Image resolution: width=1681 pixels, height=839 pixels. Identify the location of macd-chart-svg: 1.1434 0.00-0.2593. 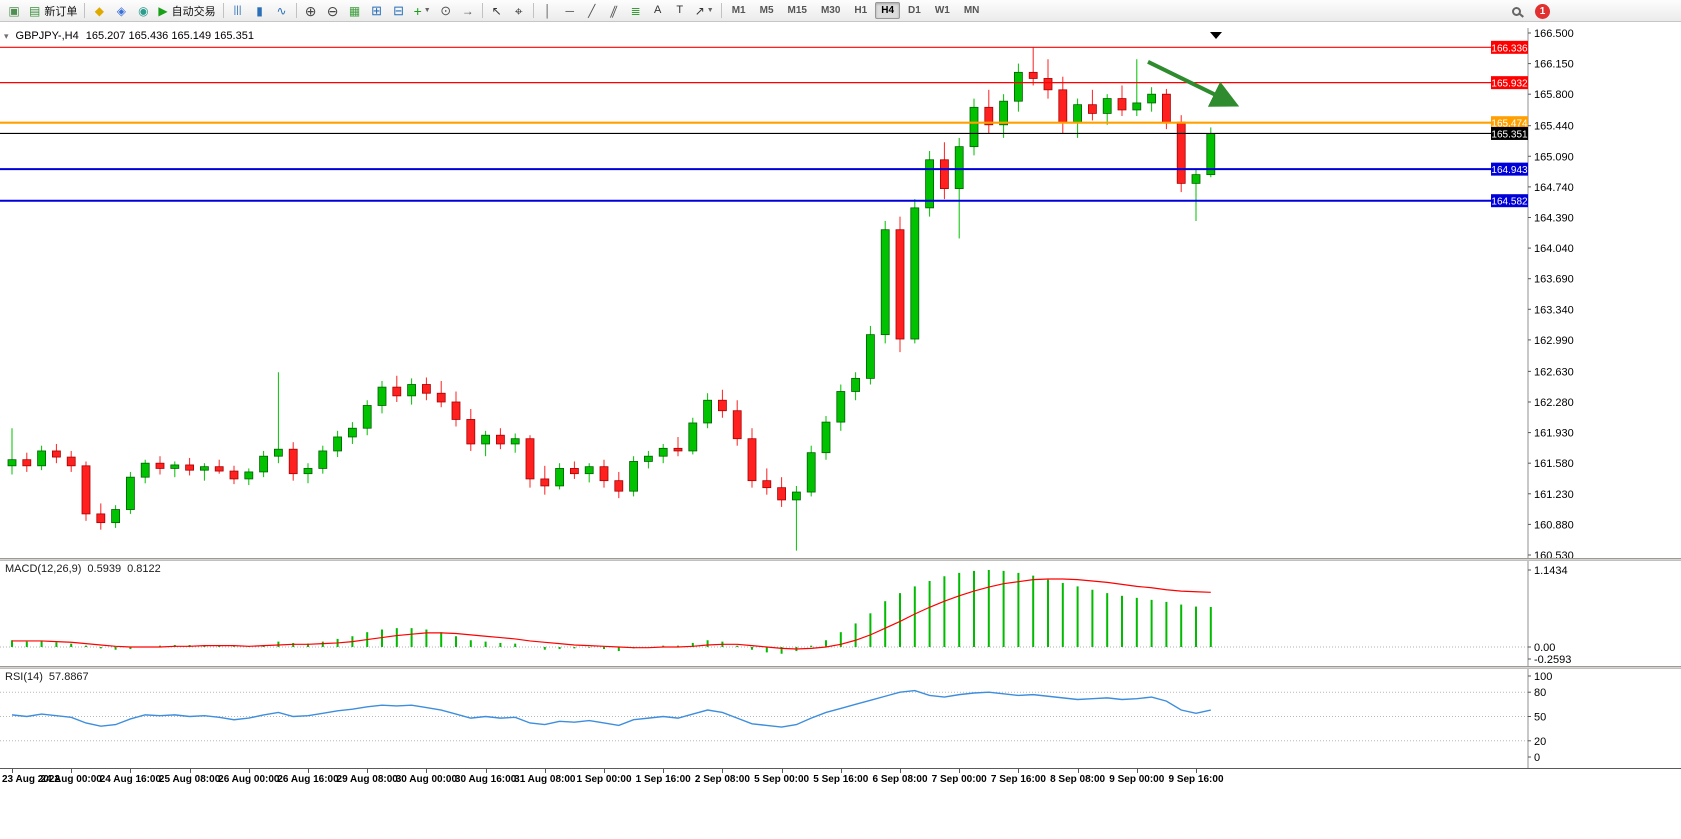
(785, 613).